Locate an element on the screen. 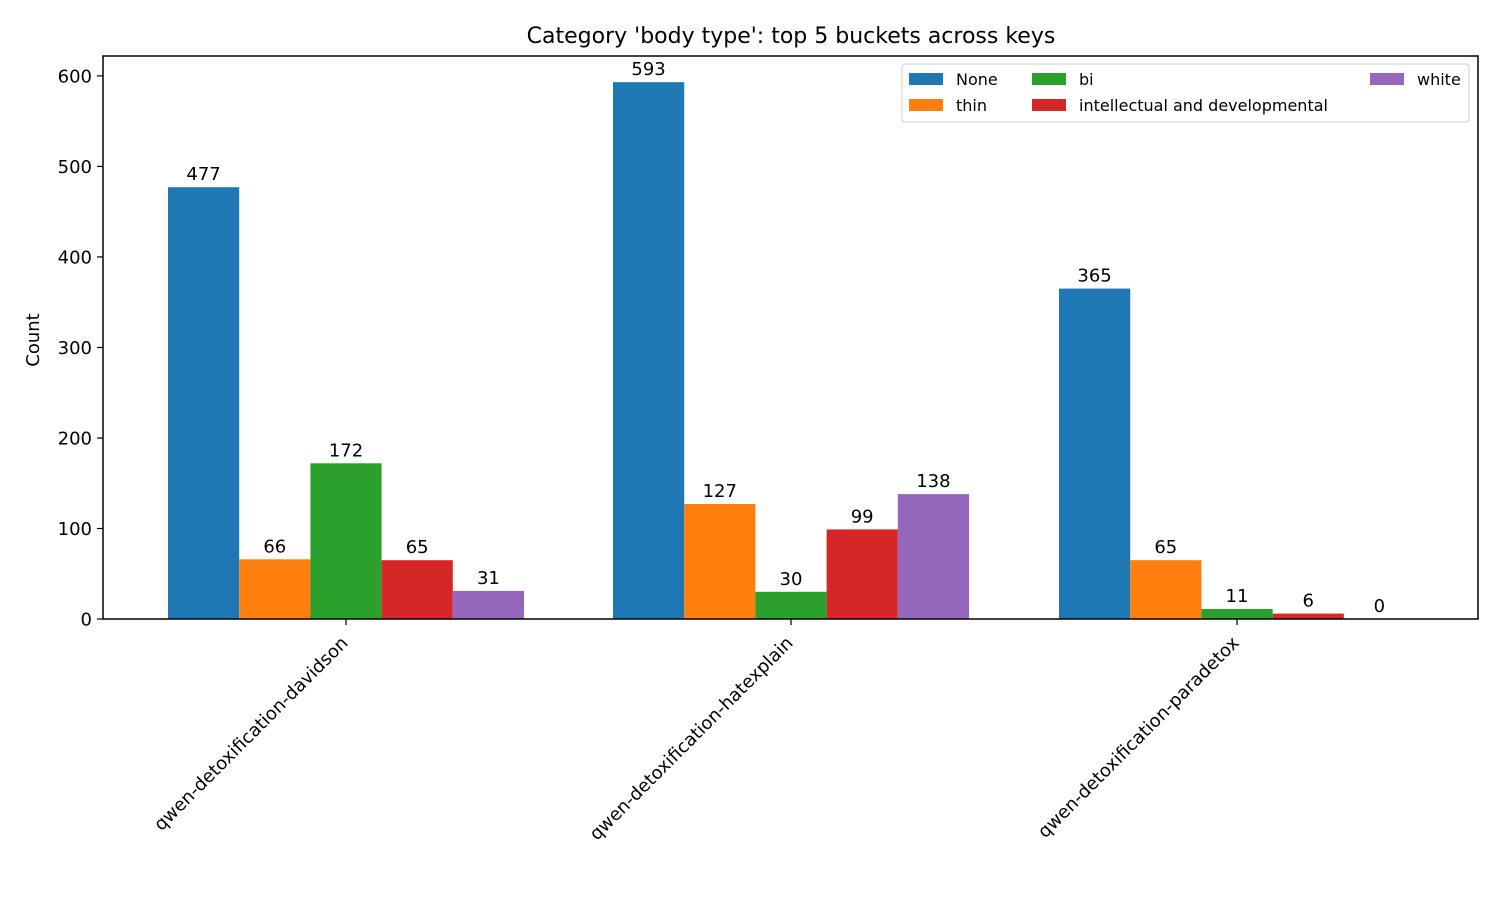 The height and width of the screenshot is (900, 1500). y-tick-label: 600 is located at coordinates (75, 76).